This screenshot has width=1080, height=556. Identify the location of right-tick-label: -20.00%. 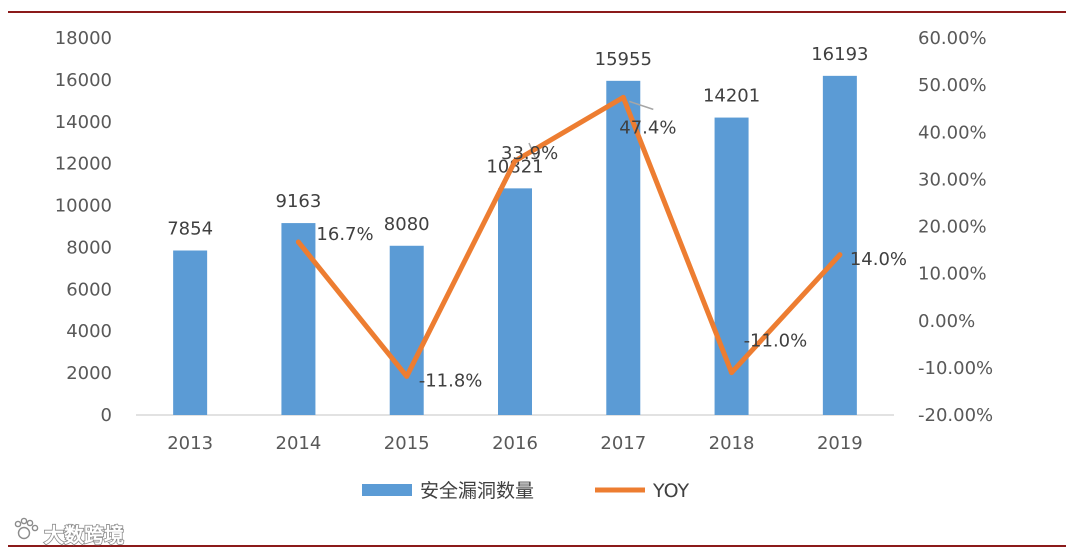
(955, 415).